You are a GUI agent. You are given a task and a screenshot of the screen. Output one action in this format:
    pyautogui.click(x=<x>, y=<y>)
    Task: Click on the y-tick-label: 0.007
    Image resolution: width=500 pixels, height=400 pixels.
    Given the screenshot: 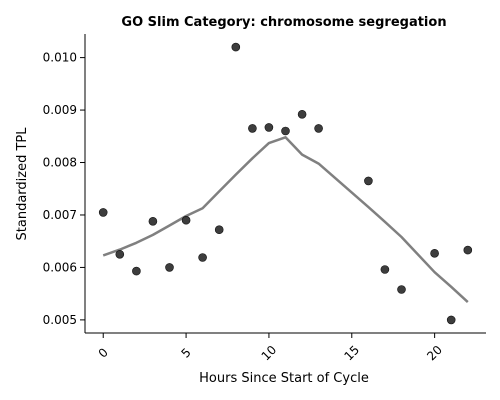 What is the action you would take?
    pyautogui.click(x=60, y=215)
    